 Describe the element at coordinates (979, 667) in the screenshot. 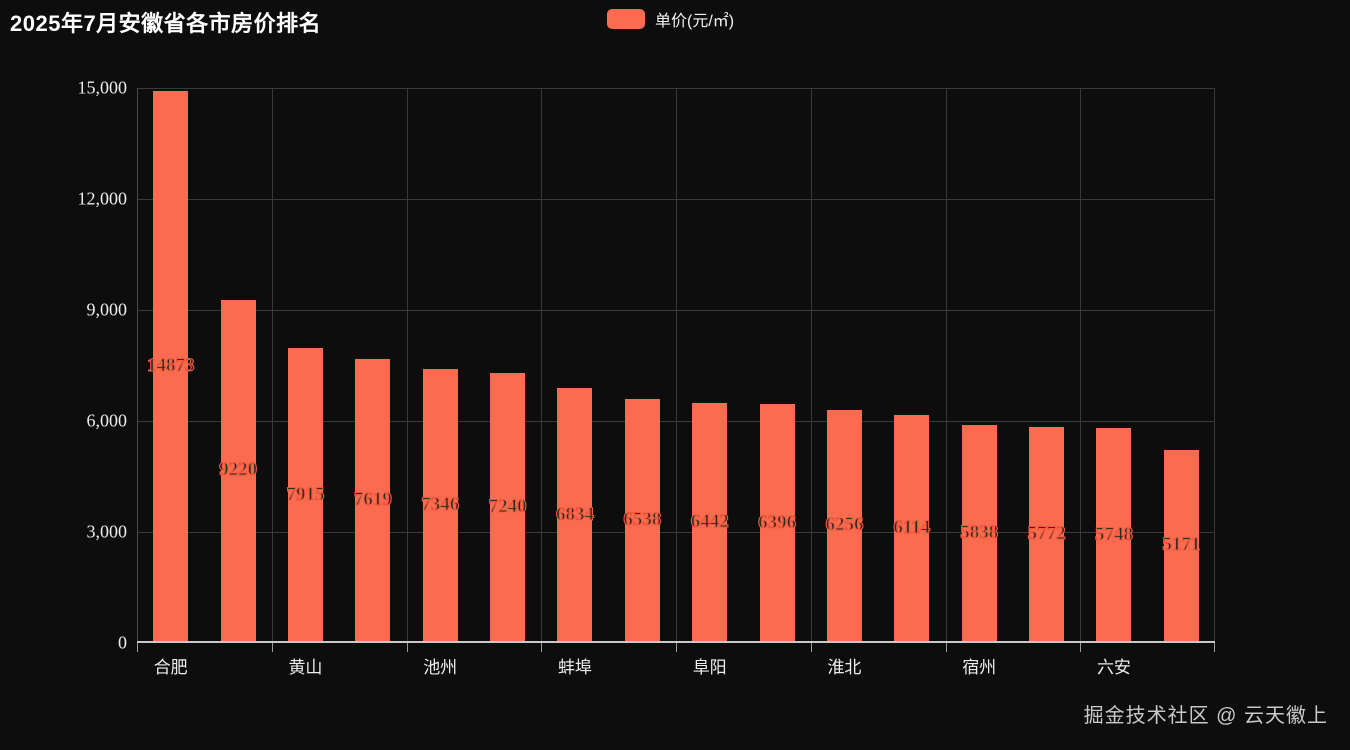

I see `x-axis-label-宿州: 宿州` at that location.